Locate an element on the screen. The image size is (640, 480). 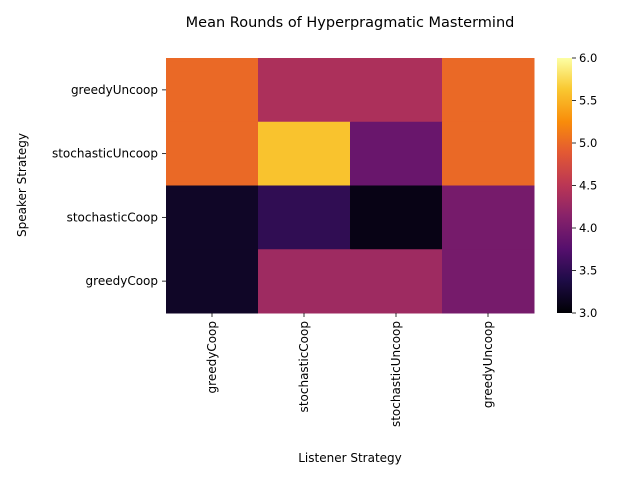
colorbar-tick-label: 3.5 is located at coordinates (588, 271).